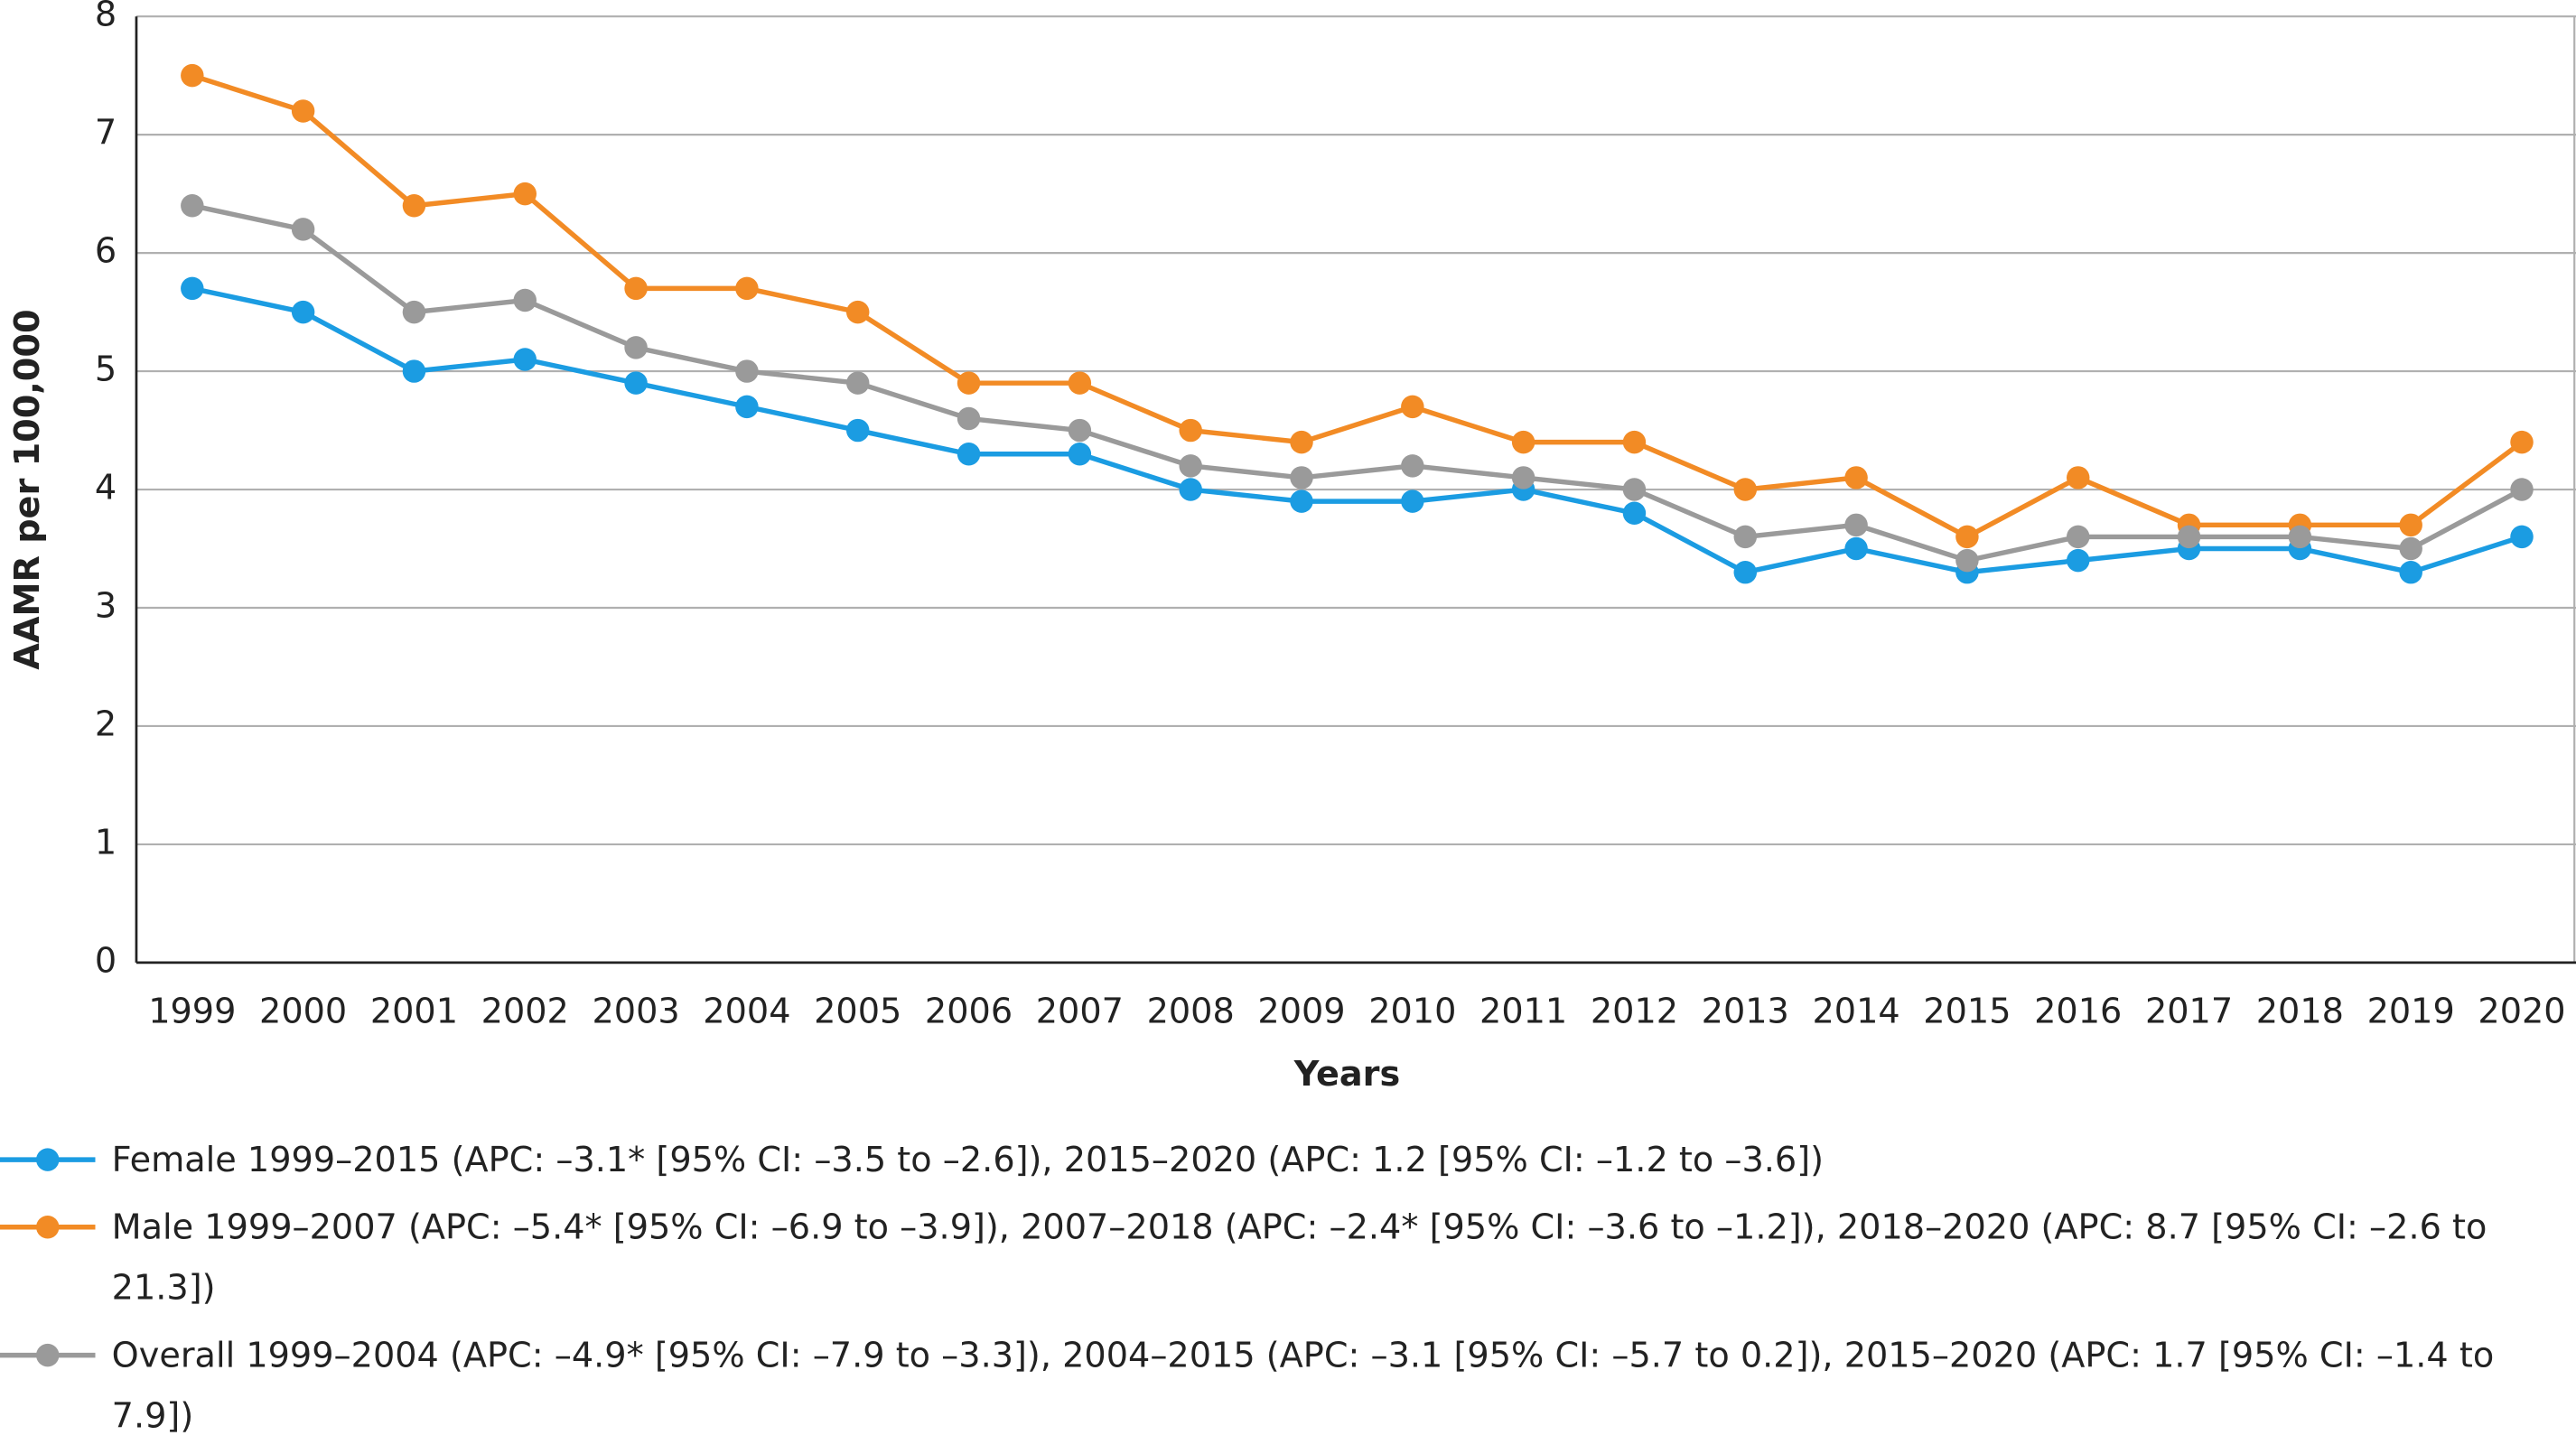 This screenshot has width=2576, height=1454. Describe the element at coordinates (192, 1012) in the screenshot. I see `x-tick-label: 1999` at that location.